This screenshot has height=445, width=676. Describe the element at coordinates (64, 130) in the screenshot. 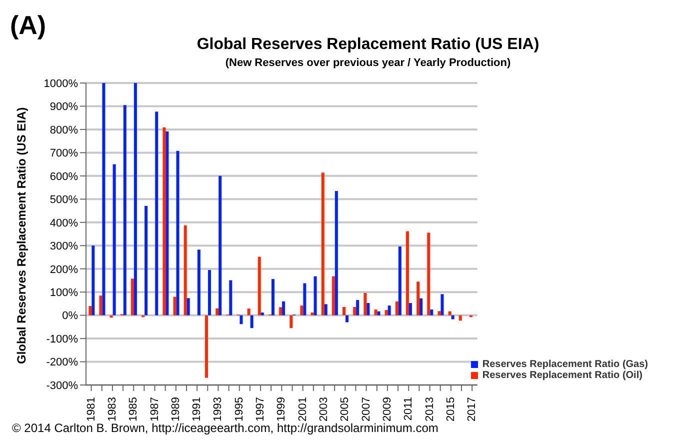

I see `y-tick-label: 800%` at that location.